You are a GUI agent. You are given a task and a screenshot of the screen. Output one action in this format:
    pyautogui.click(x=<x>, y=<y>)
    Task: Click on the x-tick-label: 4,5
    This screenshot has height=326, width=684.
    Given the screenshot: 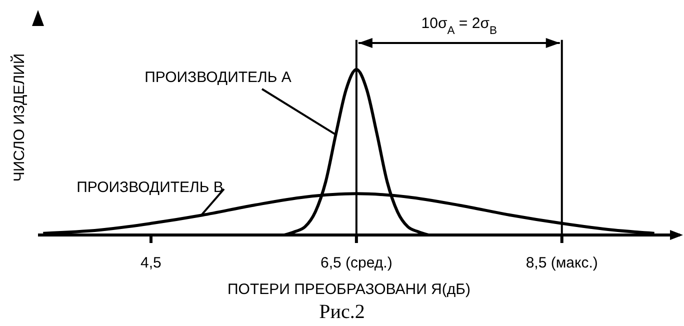 What is the action you would take?
    pyautogui.click(x=151, y=263)
    